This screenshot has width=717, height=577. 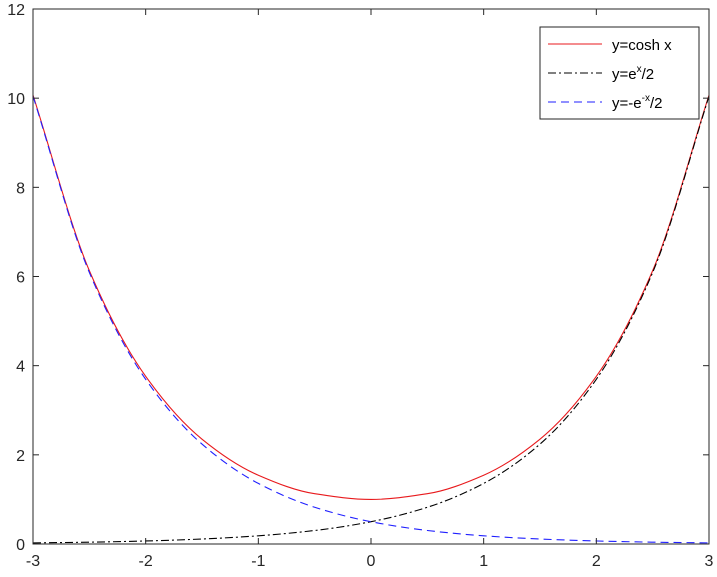 I want to click on legend-label-superscript: x, so click(x=639, y=69).